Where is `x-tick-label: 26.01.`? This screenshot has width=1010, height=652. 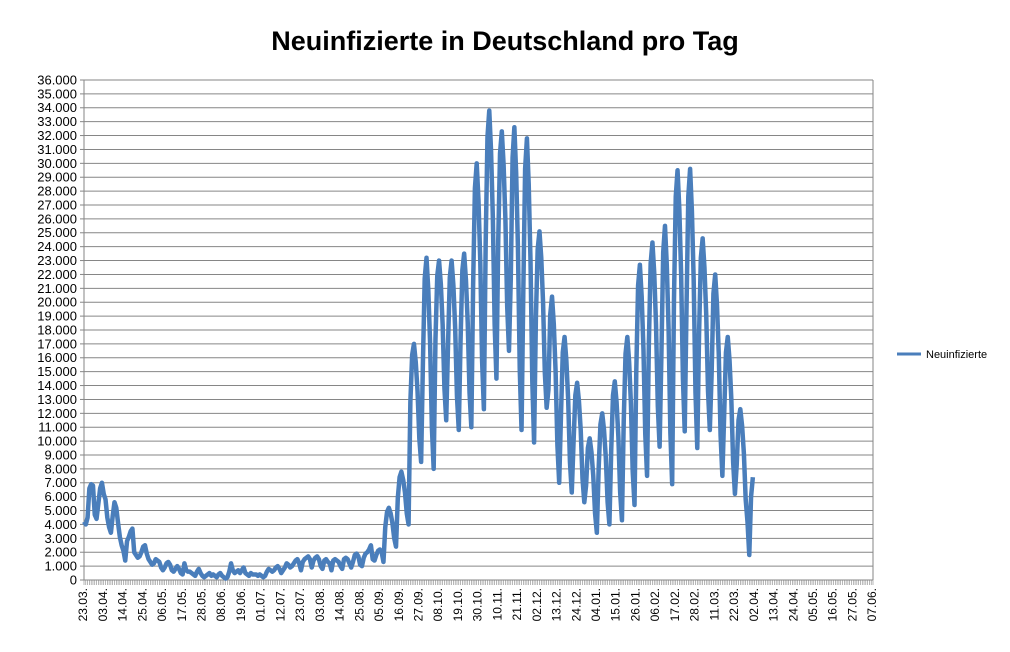 x-tick-label: 26.01. is located at coordinates (635, 604).